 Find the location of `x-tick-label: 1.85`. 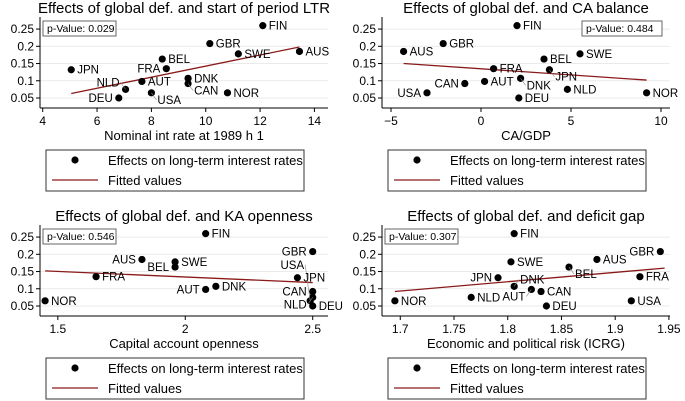

x-tick-label: 1.85 is located at coordinates (562, 329).